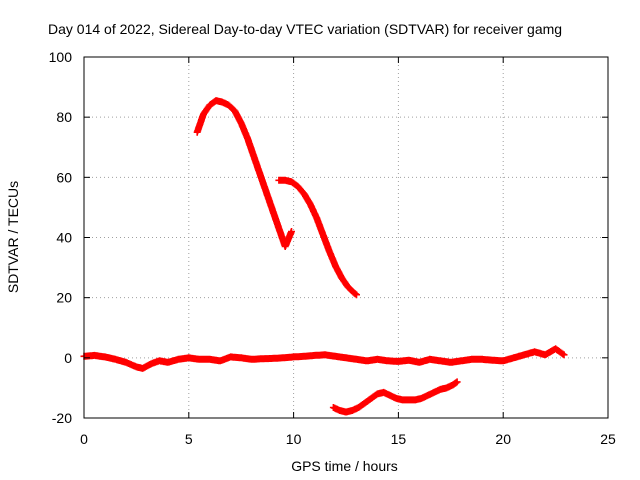 The image size is (640, 480). Describe the element at coordinates (64, 298) in the screenshot. I see `y-tick-label: 20` at that location.